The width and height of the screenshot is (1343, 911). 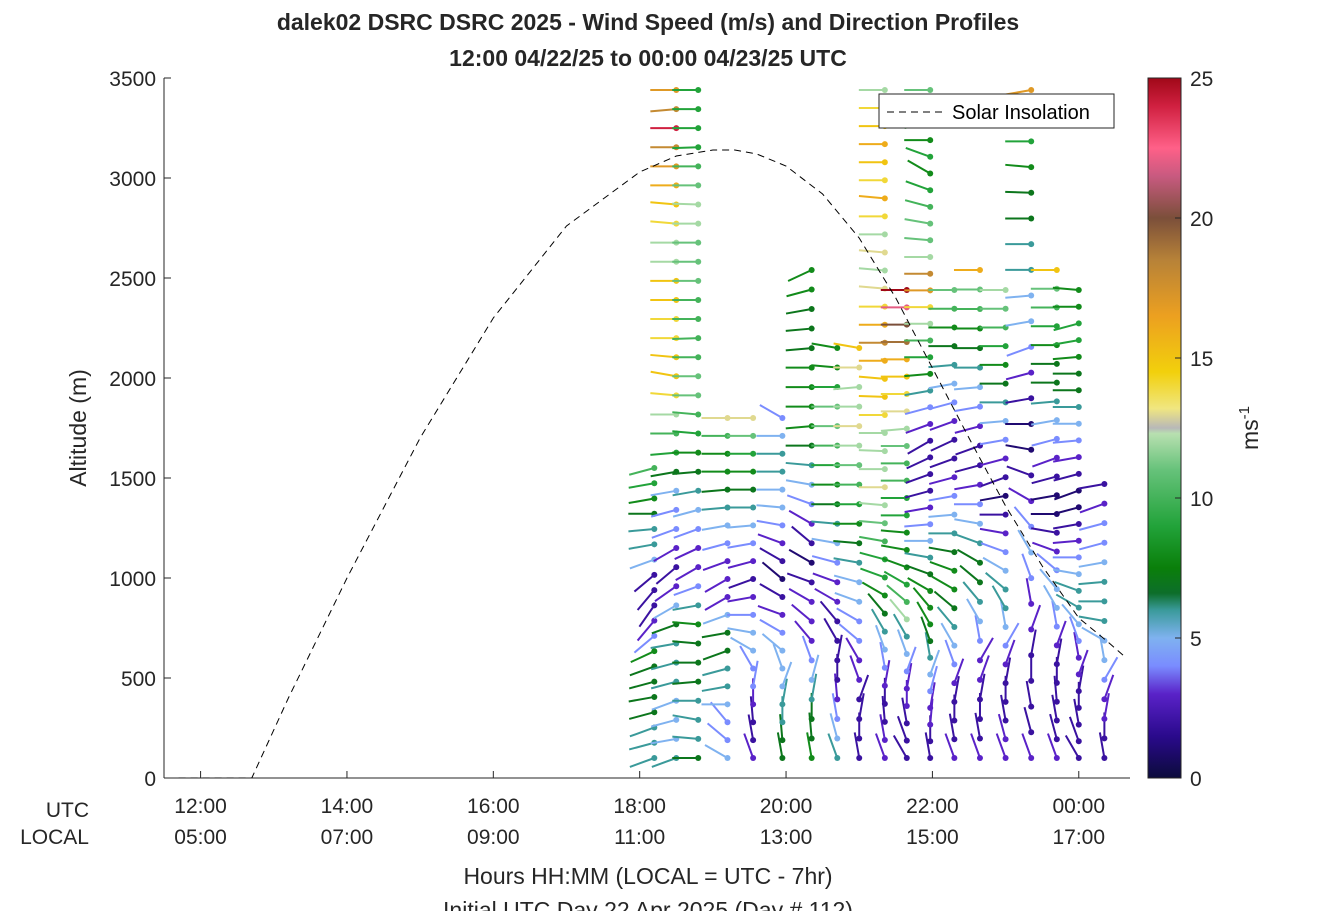 I want to click on colorbar-label: ms, so click(x=1250, y=434).